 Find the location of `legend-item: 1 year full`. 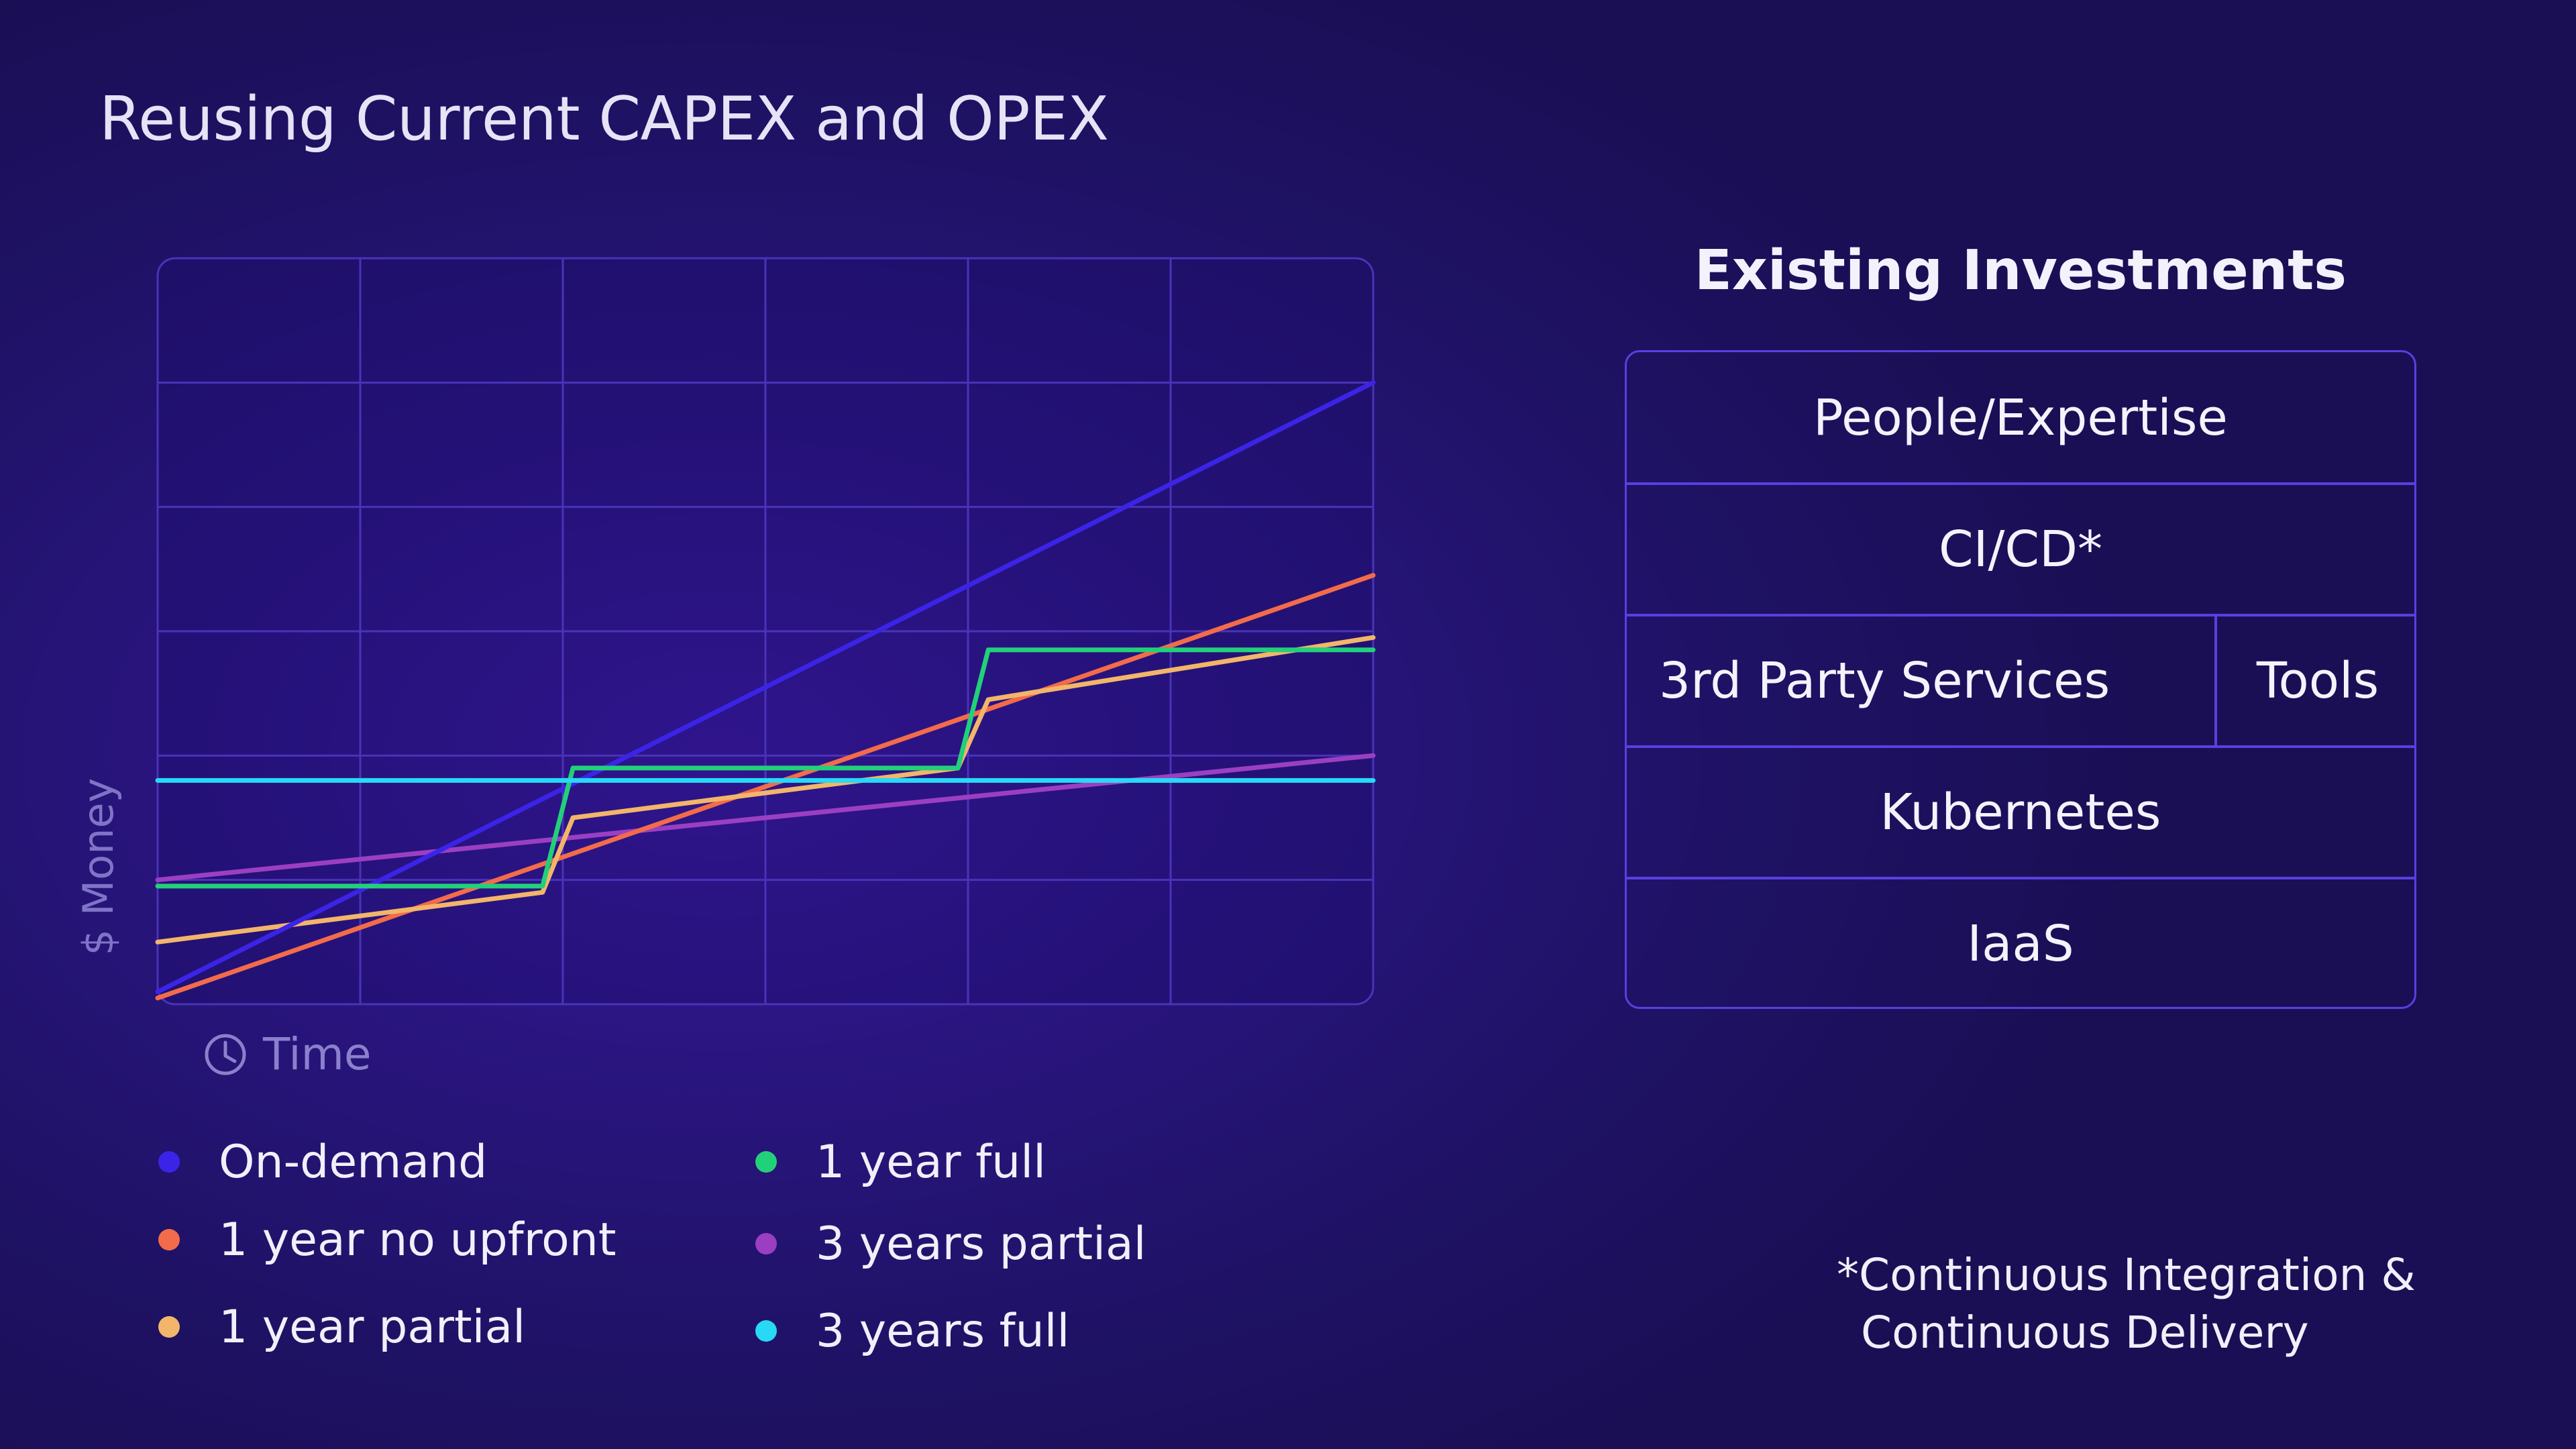

legend-item: 1 year full is located at coordinates (900, 1162).